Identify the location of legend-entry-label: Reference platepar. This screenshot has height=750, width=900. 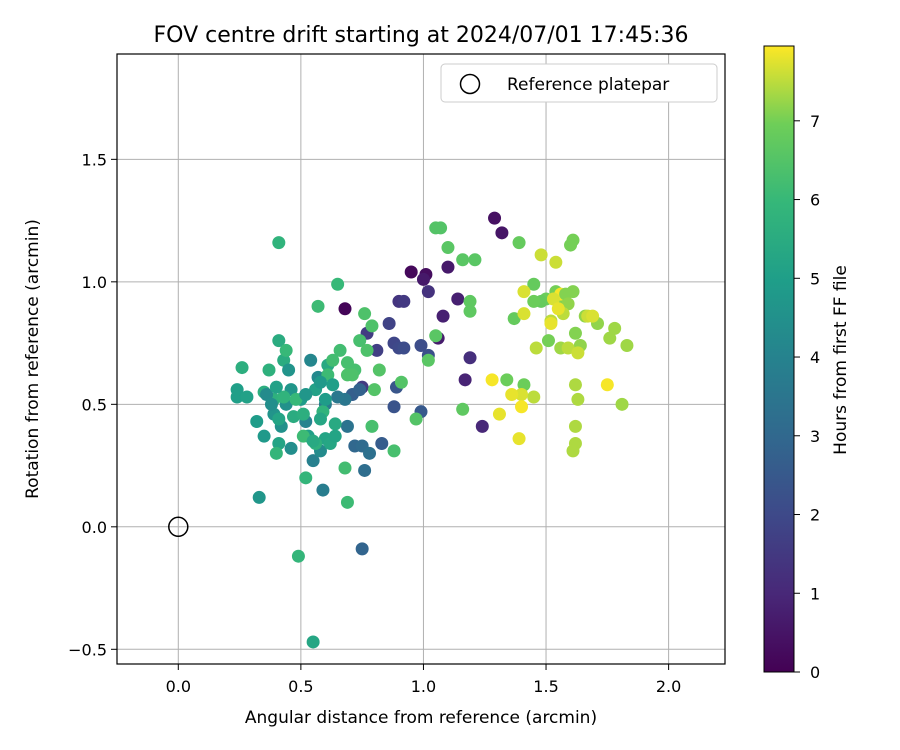
(588, 85).